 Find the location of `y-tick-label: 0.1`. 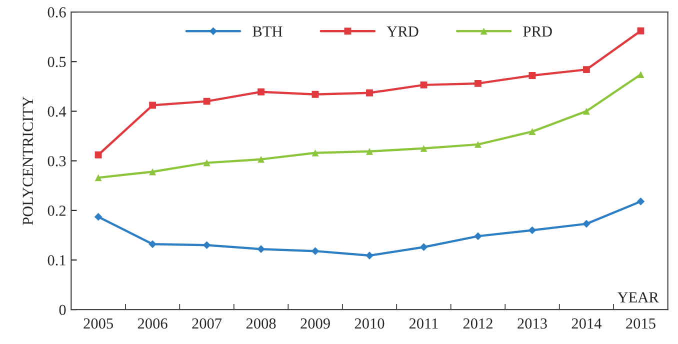

y-tick-label: 0.1 is located at coordinates (57, 260).